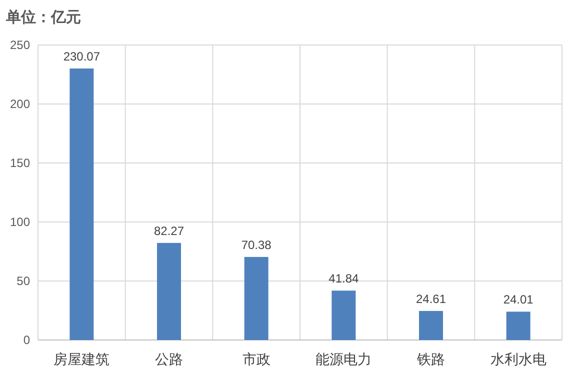  What do you see at coordinates (256, 359) in the screenshot?
I see `x-tick-label: 市政` at bounding box center [256, 359].